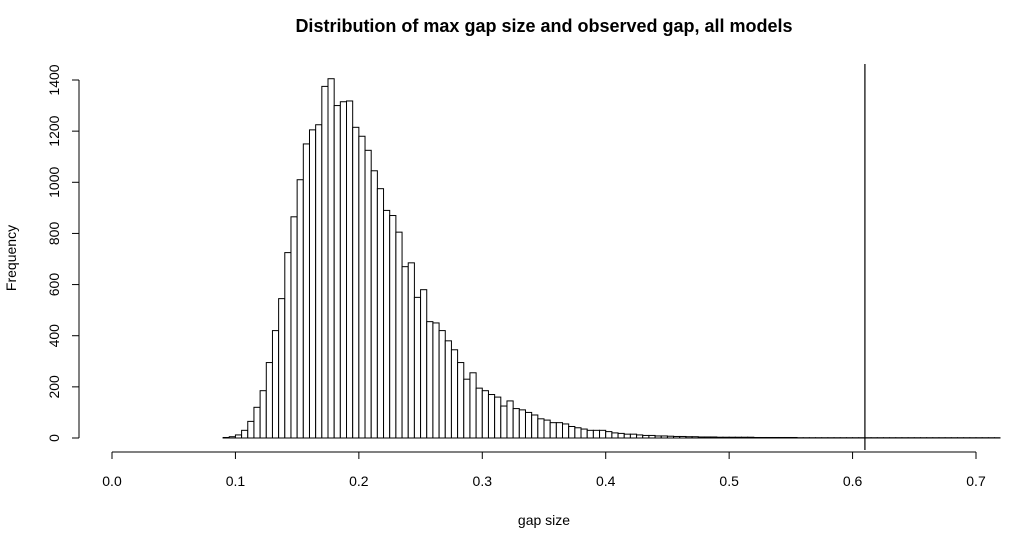 The width and height of the screenshot is (1015, 534). What do you see at coordinates (11, 258) in the screenshot?
I see `y-axis-label: Frequency` at bounding box center [11, 258].